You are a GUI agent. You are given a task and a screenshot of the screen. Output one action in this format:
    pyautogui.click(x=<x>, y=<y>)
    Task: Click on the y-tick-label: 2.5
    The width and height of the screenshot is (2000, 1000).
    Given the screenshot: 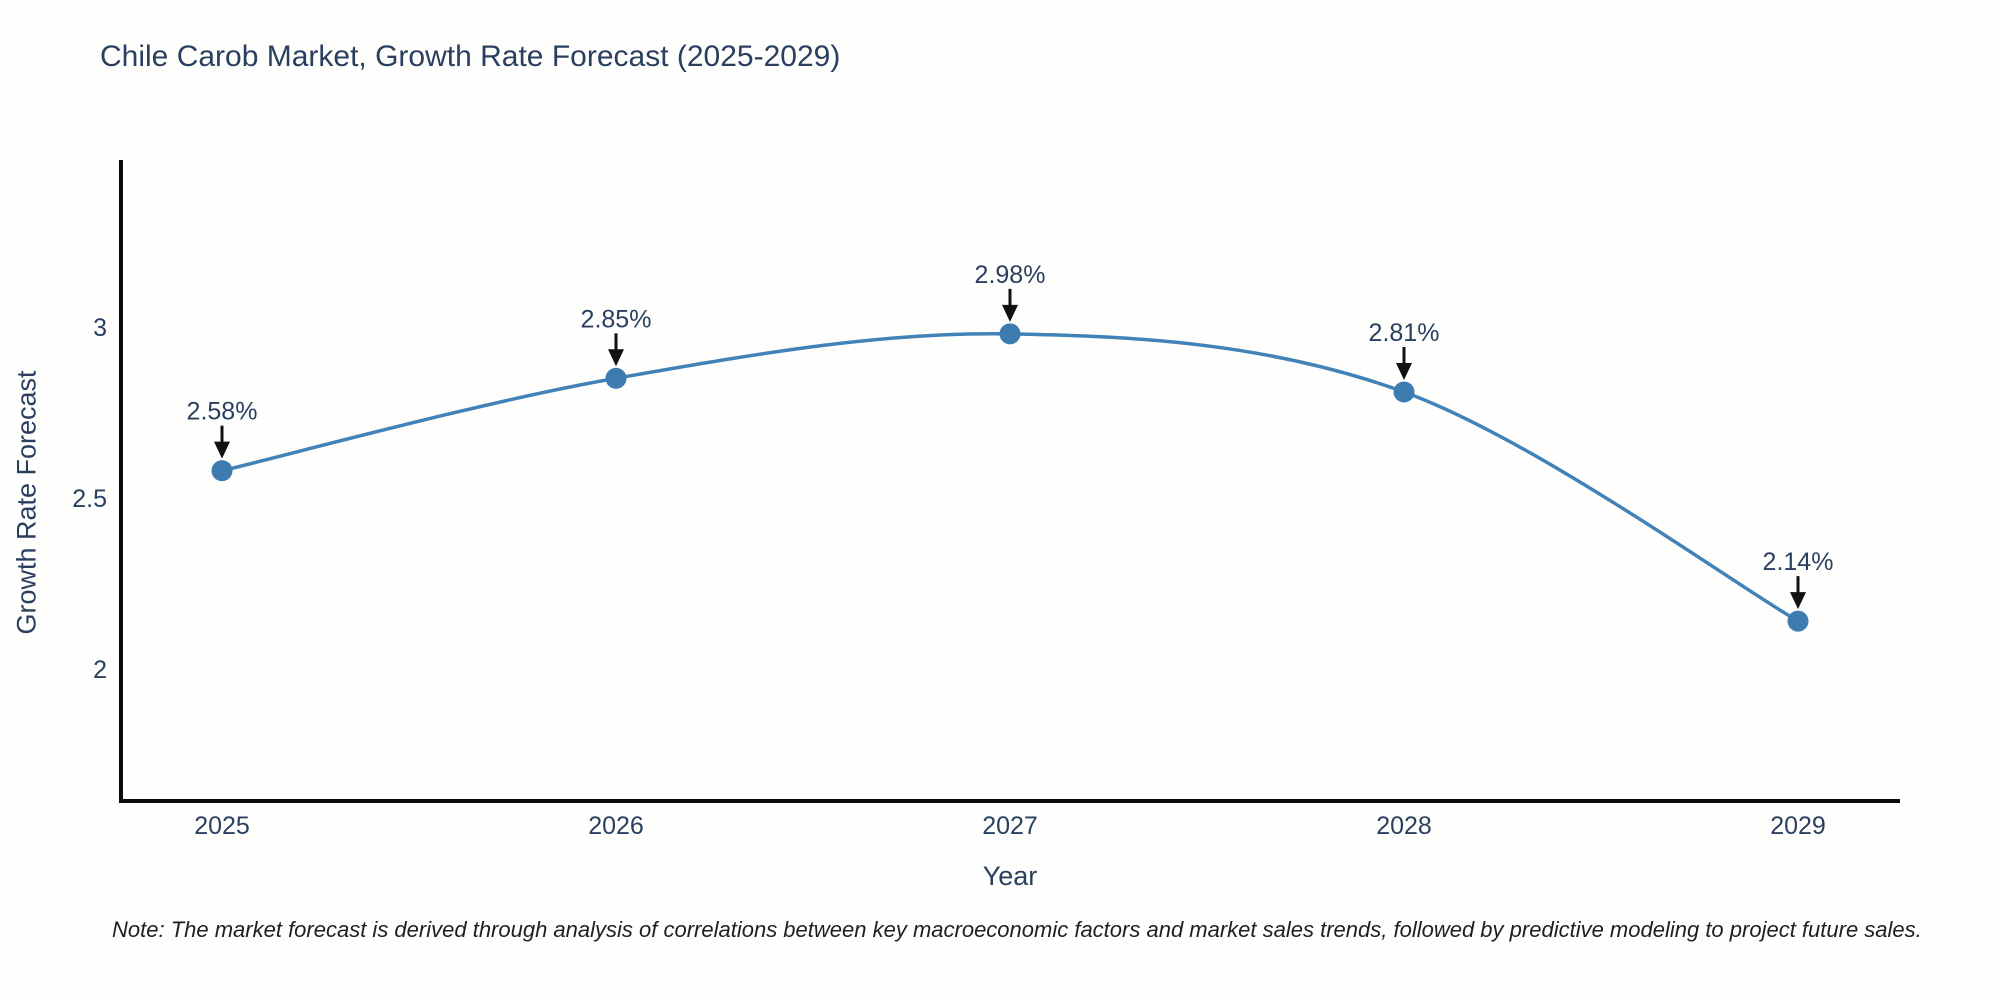 What is the action you would take?
    pyautogui.click(x=89, y=499)
    